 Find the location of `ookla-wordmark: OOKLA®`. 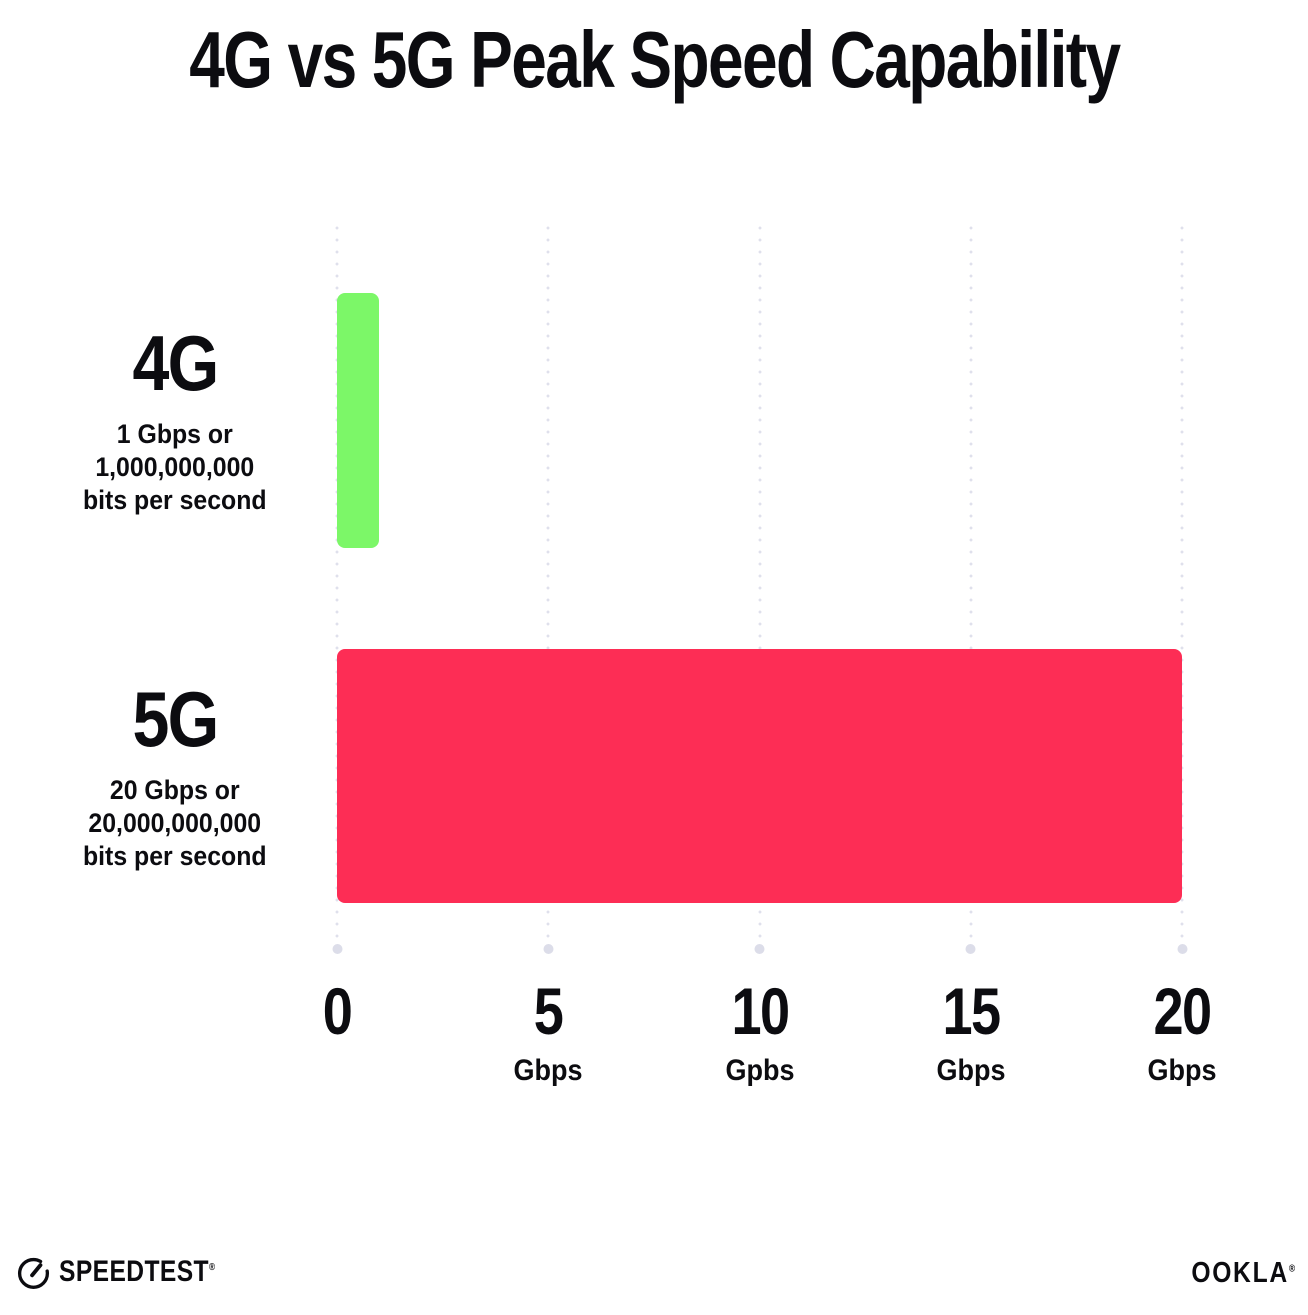

ookla-wordmark: OOKLA® is located at coordinates (1243, 1272).